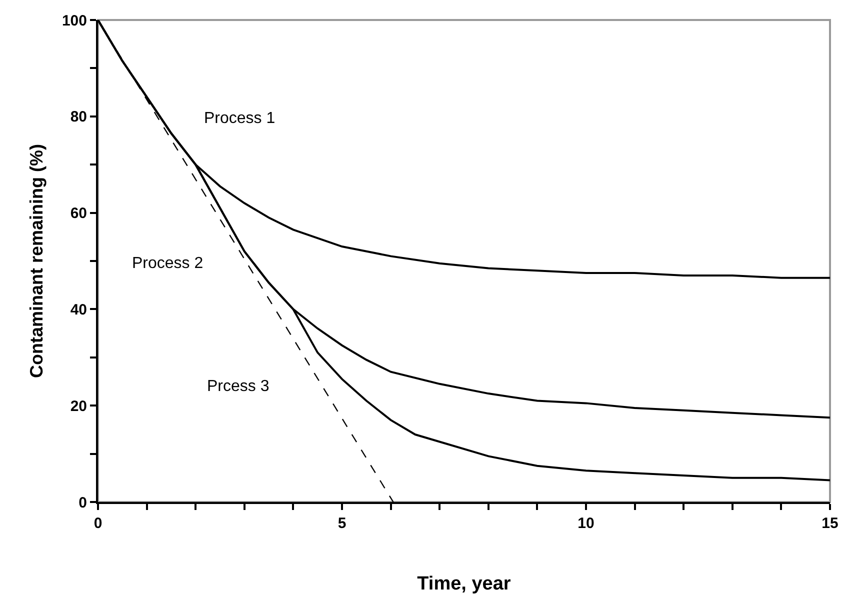 Image resolution: width=844 pixels, height=609 pixels. What do you see at coordinates (168, 263) in the screenshot?
I see `annotation: Process 2` at bounding box center [168, 263].